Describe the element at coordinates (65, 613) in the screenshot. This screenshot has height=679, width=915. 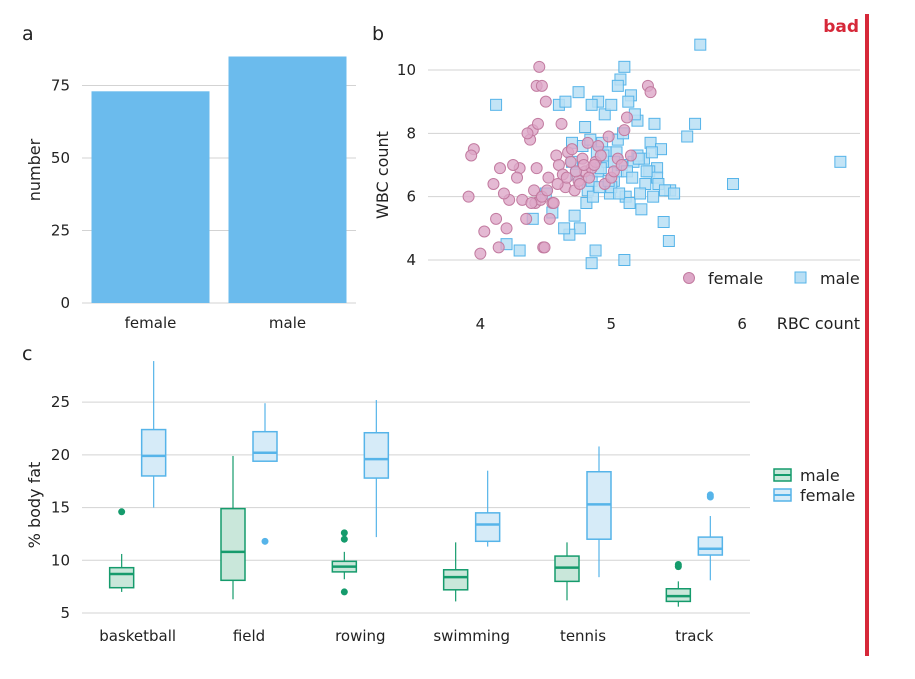
I see `panel-c-ytick-label: 5` at that location.